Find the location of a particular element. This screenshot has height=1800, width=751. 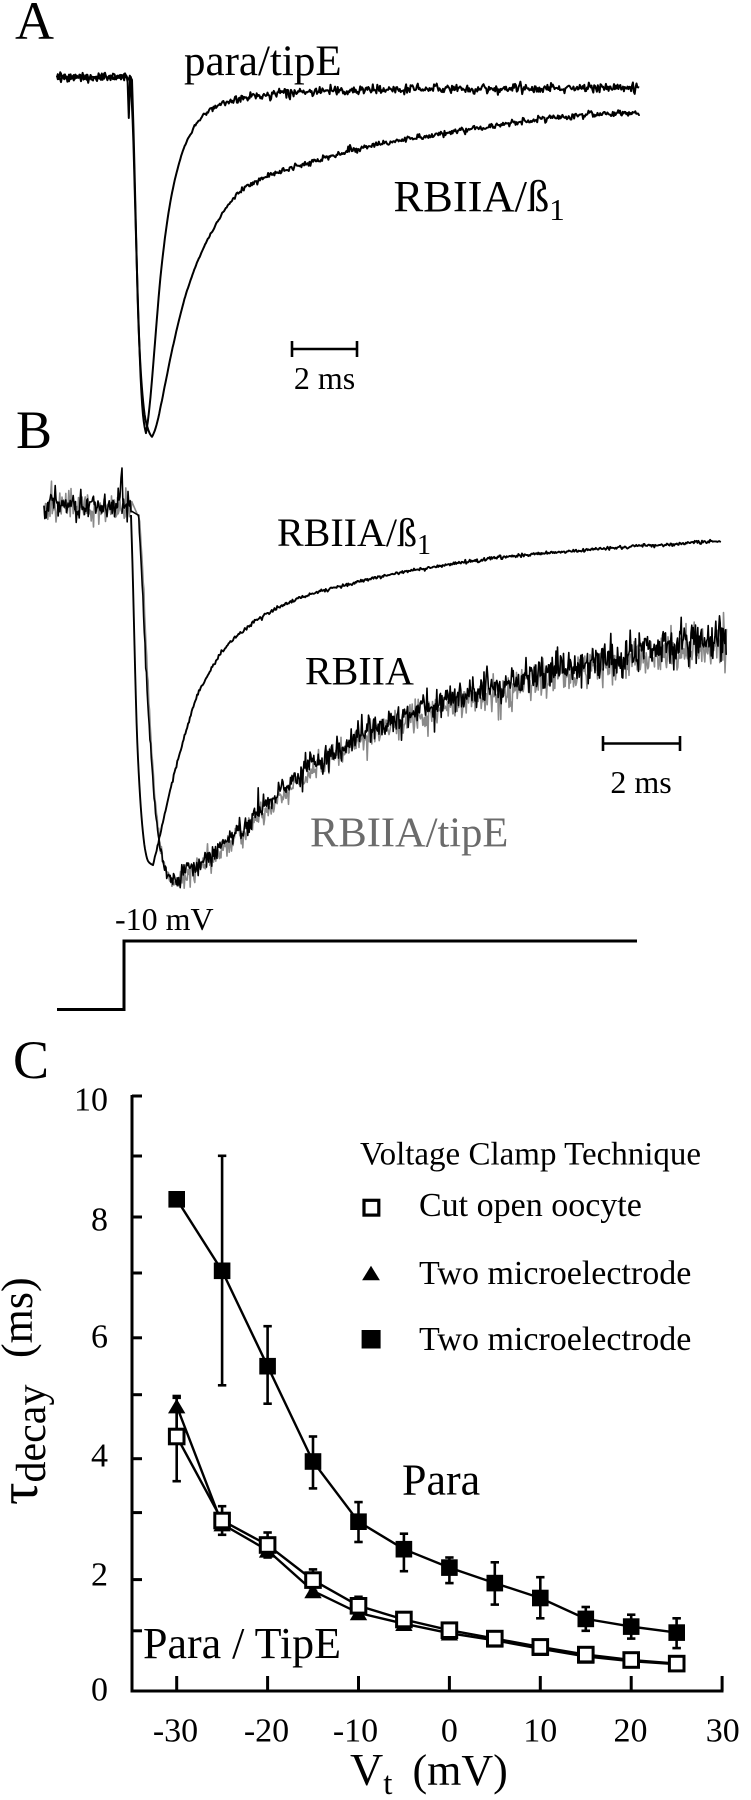

svg-text: 6 is located at coordinates (99, 1337).